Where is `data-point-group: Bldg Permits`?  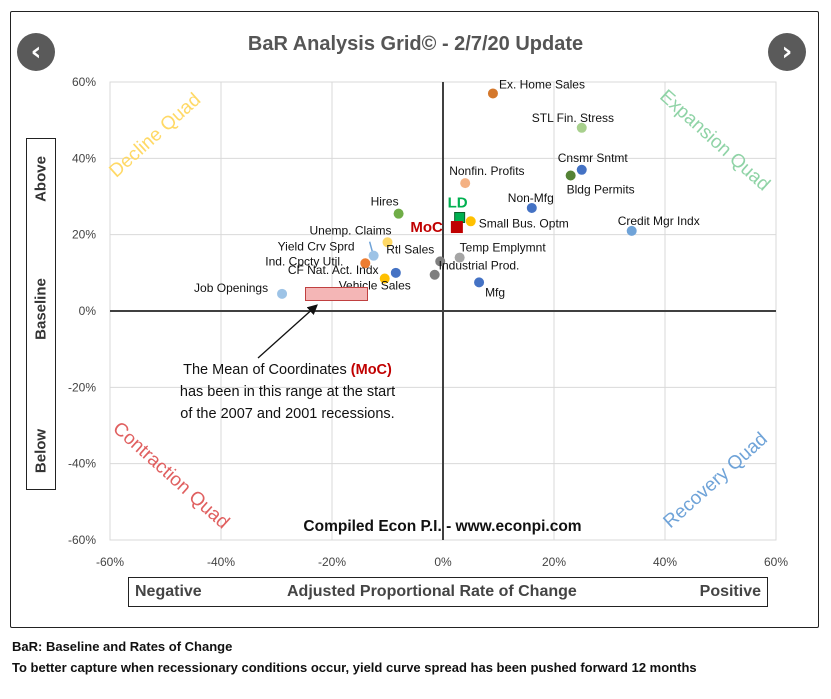
data-point-group: Bldg Permits is located at coordinates (600, 183).